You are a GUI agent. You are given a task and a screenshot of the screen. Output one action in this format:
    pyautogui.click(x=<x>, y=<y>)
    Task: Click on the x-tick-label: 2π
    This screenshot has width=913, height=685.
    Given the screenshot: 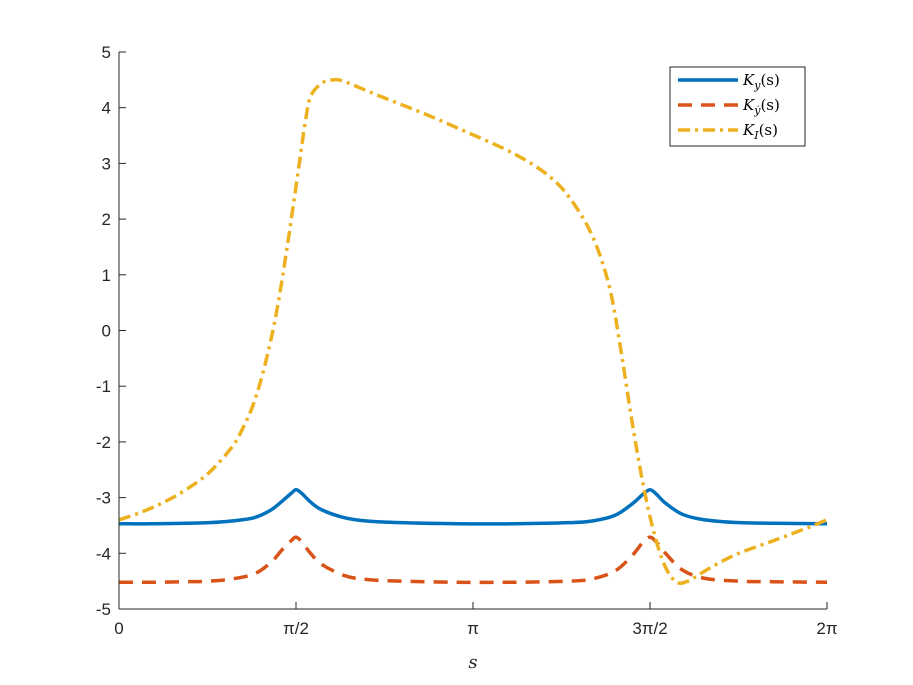 What is the action you would take?
    pyautogui.click(x=826, y=628)
    